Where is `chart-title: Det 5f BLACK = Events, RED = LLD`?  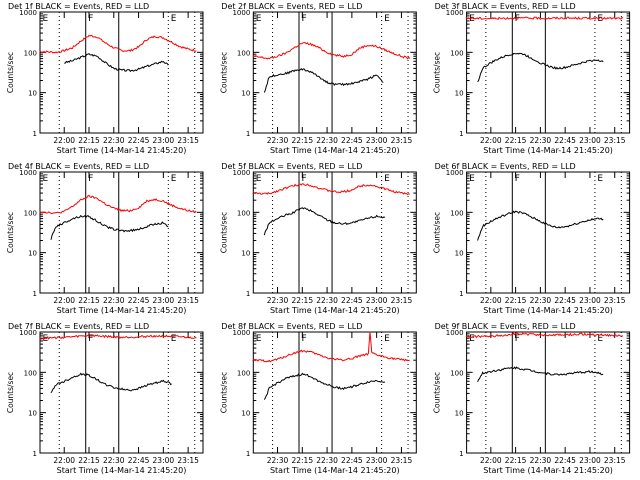
chart-title: Det 5f BLACK = Events, RED = LLD is located at coordinates (291, 166).